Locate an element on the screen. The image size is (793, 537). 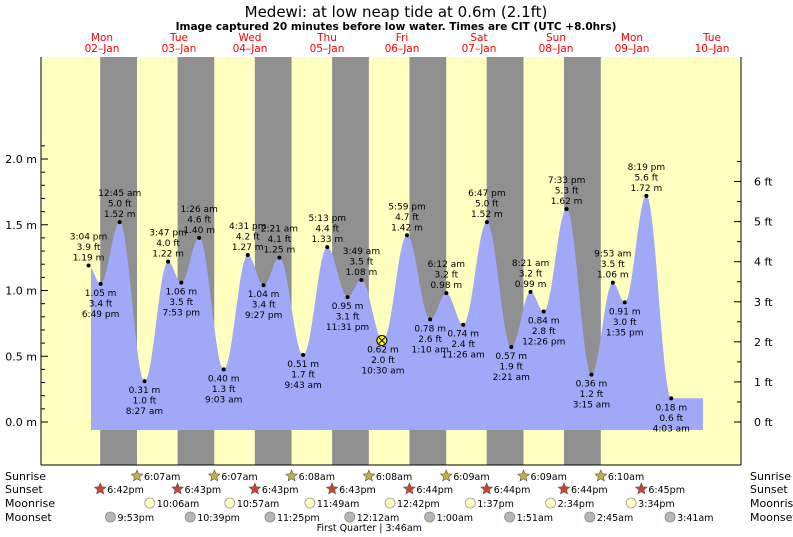
tide-extreme-label: 0.6 ft is located at coordinates (671, 419).